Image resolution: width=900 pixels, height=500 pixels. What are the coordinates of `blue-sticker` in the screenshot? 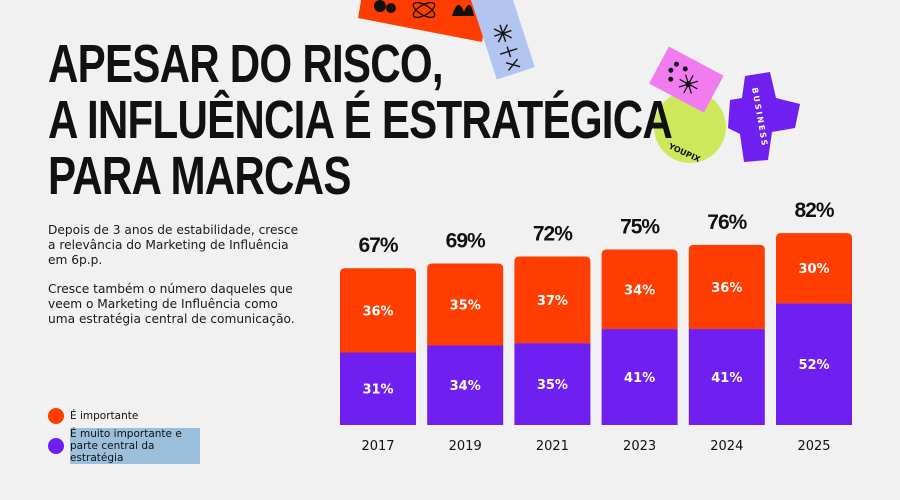 It's located at (502, 40).